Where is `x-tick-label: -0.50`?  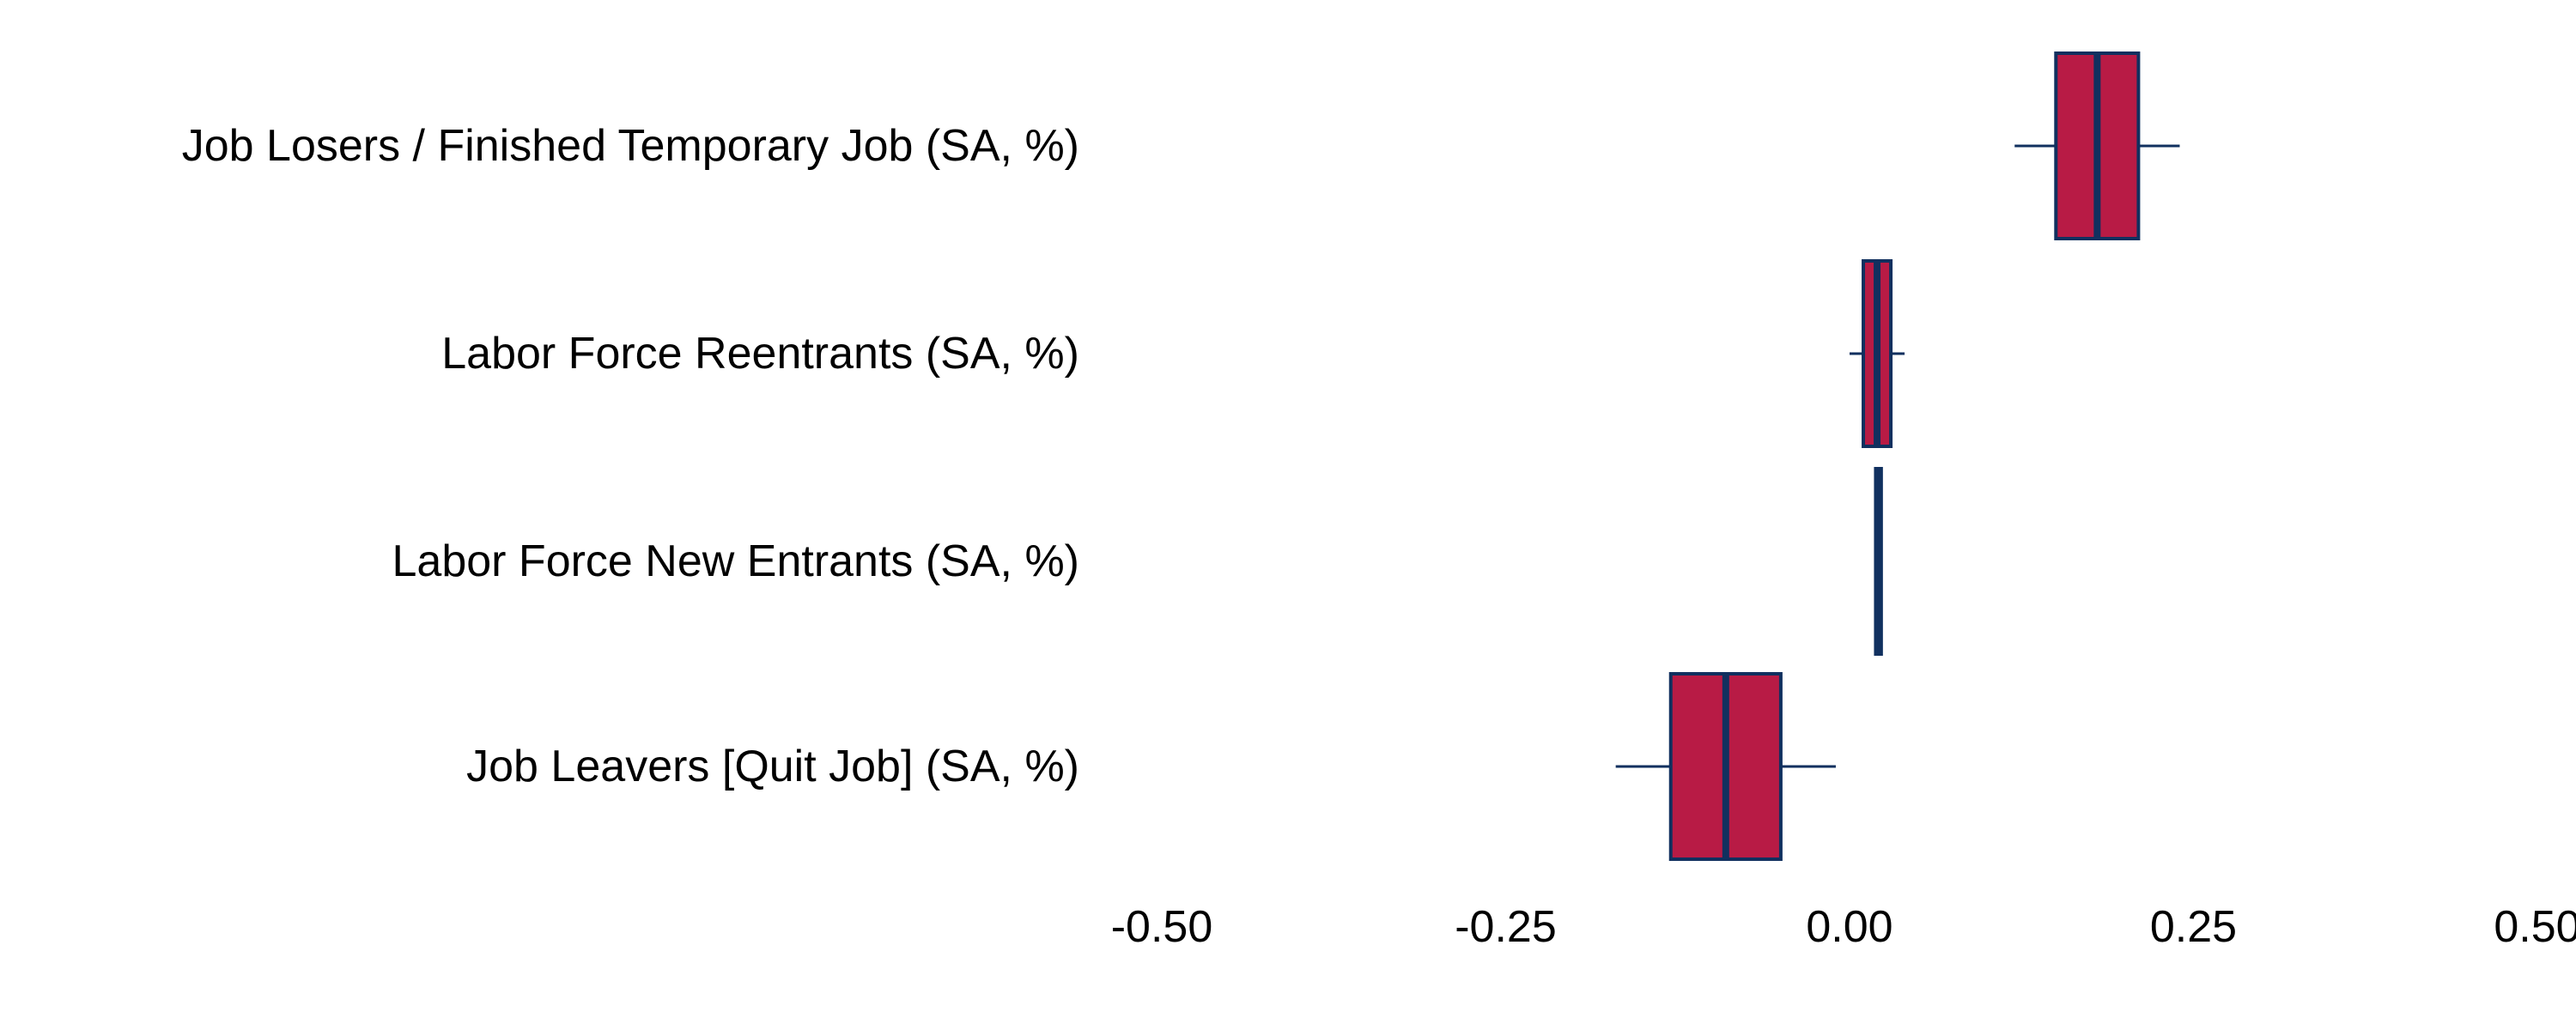
x-tick-label: -0.50 is located at coordinates (1162, 927).